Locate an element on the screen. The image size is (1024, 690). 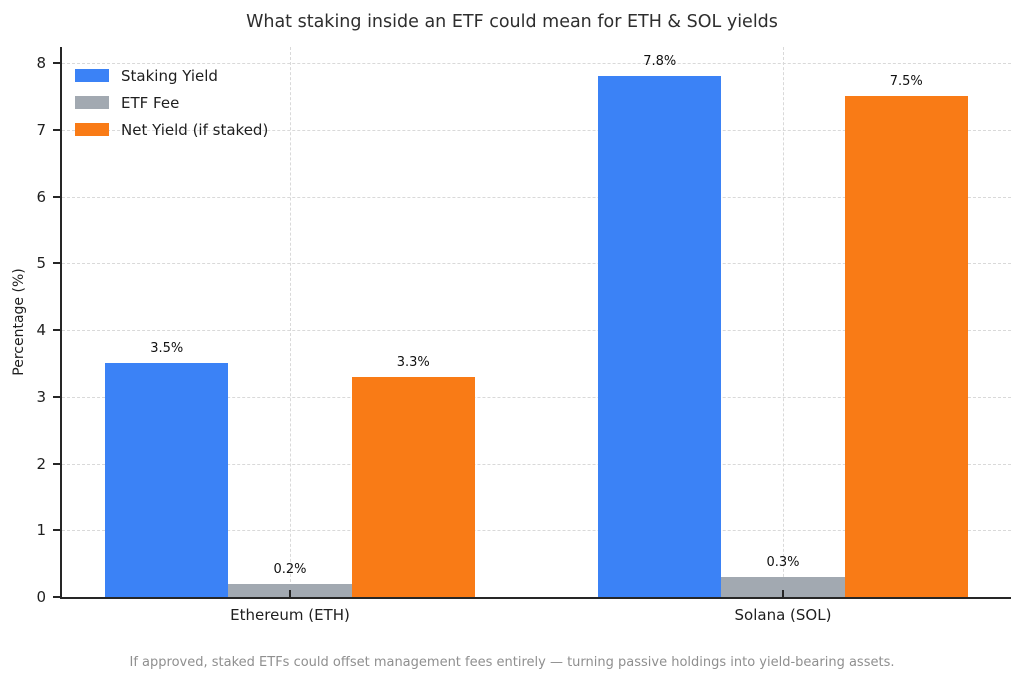
legend-label-staking-yield: Staking Yield is located at coordinates (169, 75).